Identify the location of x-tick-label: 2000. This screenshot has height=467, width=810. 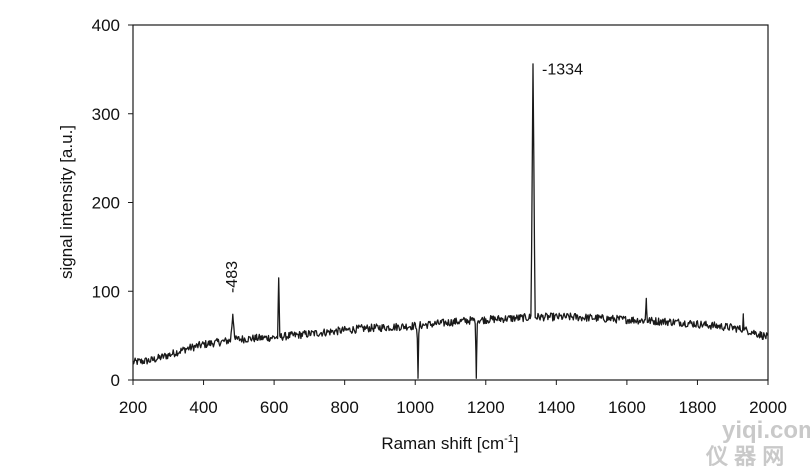
(768, 407).